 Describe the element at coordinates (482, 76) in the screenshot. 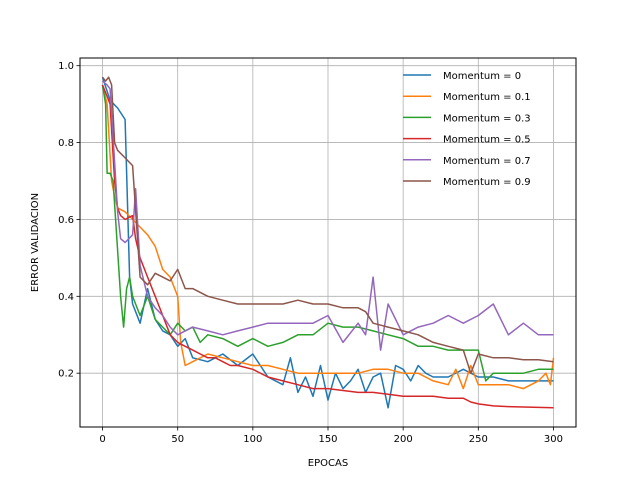

I see `legend-entry-0: Momentum = 0` at that location.